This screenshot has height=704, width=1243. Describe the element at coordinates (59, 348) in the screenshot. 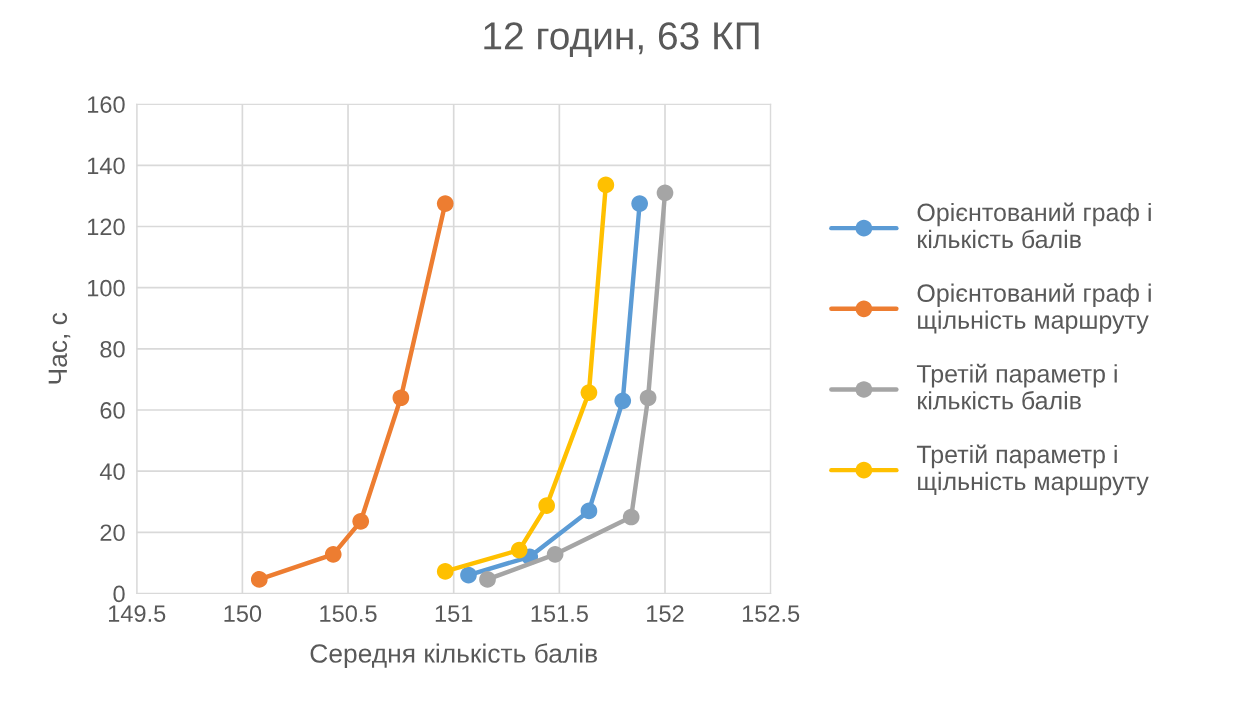

I see `y-axis-title: Час, с` at that location.